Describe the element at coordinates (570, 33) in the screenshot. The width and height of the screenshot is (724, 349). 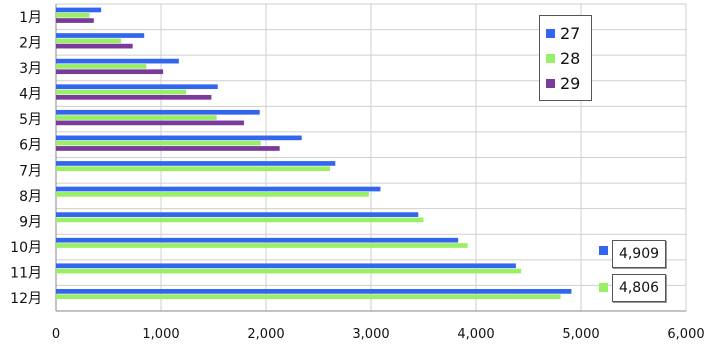
I see `legend-label-27: 27` at that location.